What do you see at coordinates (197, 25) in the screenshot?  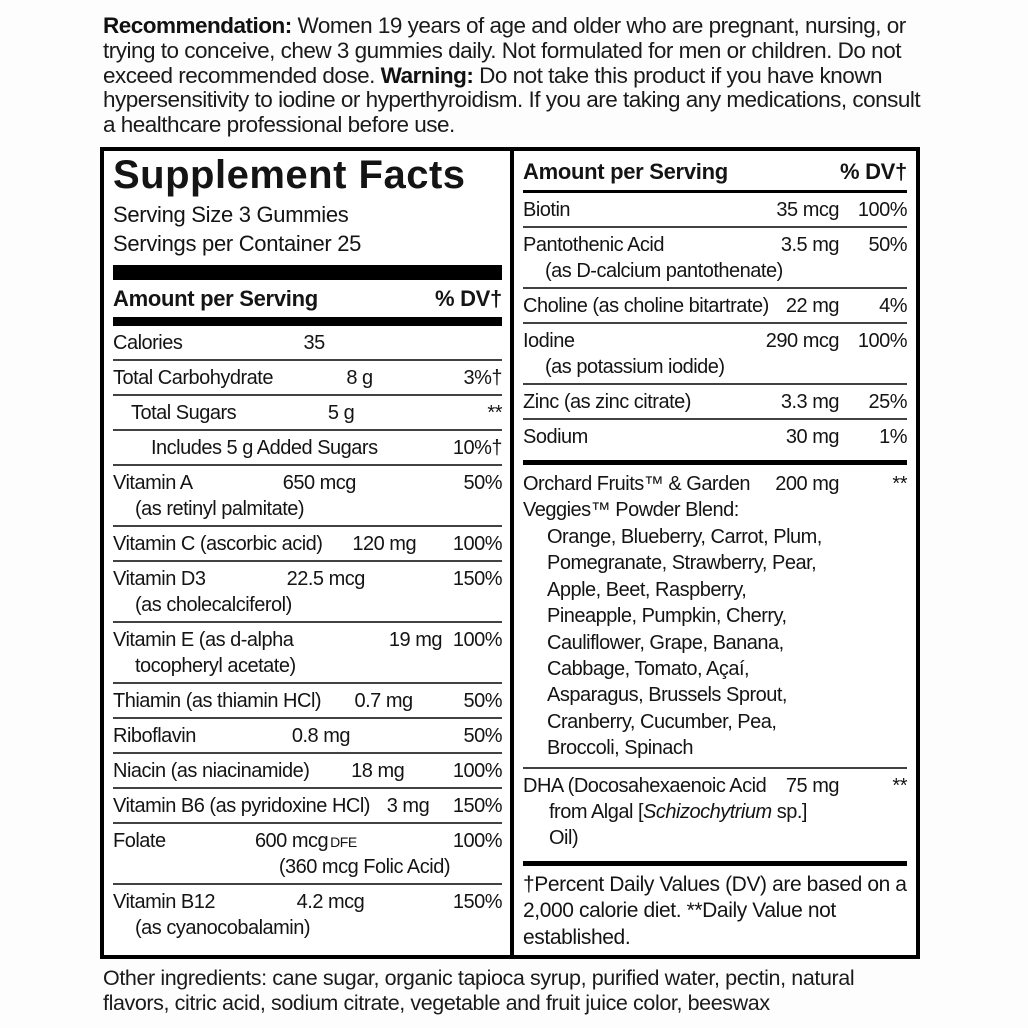 I see `recommendation-label: Recommendation:` at bounding box center [197, 25].